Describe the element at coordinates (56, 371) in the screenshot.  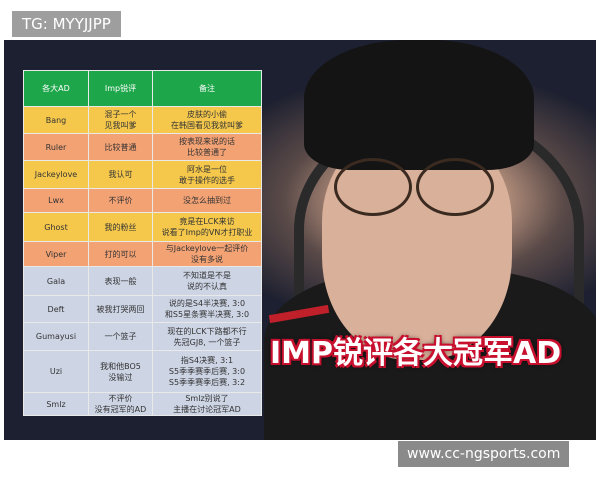
I see `cell-name: Uzi` at that location.